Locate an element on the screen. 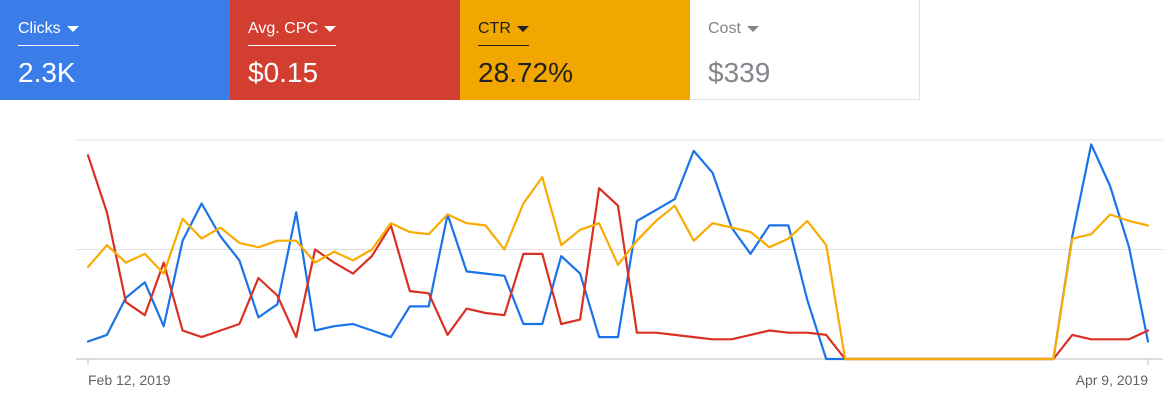  metric-label: Cost is located at coordinates (724, 28).